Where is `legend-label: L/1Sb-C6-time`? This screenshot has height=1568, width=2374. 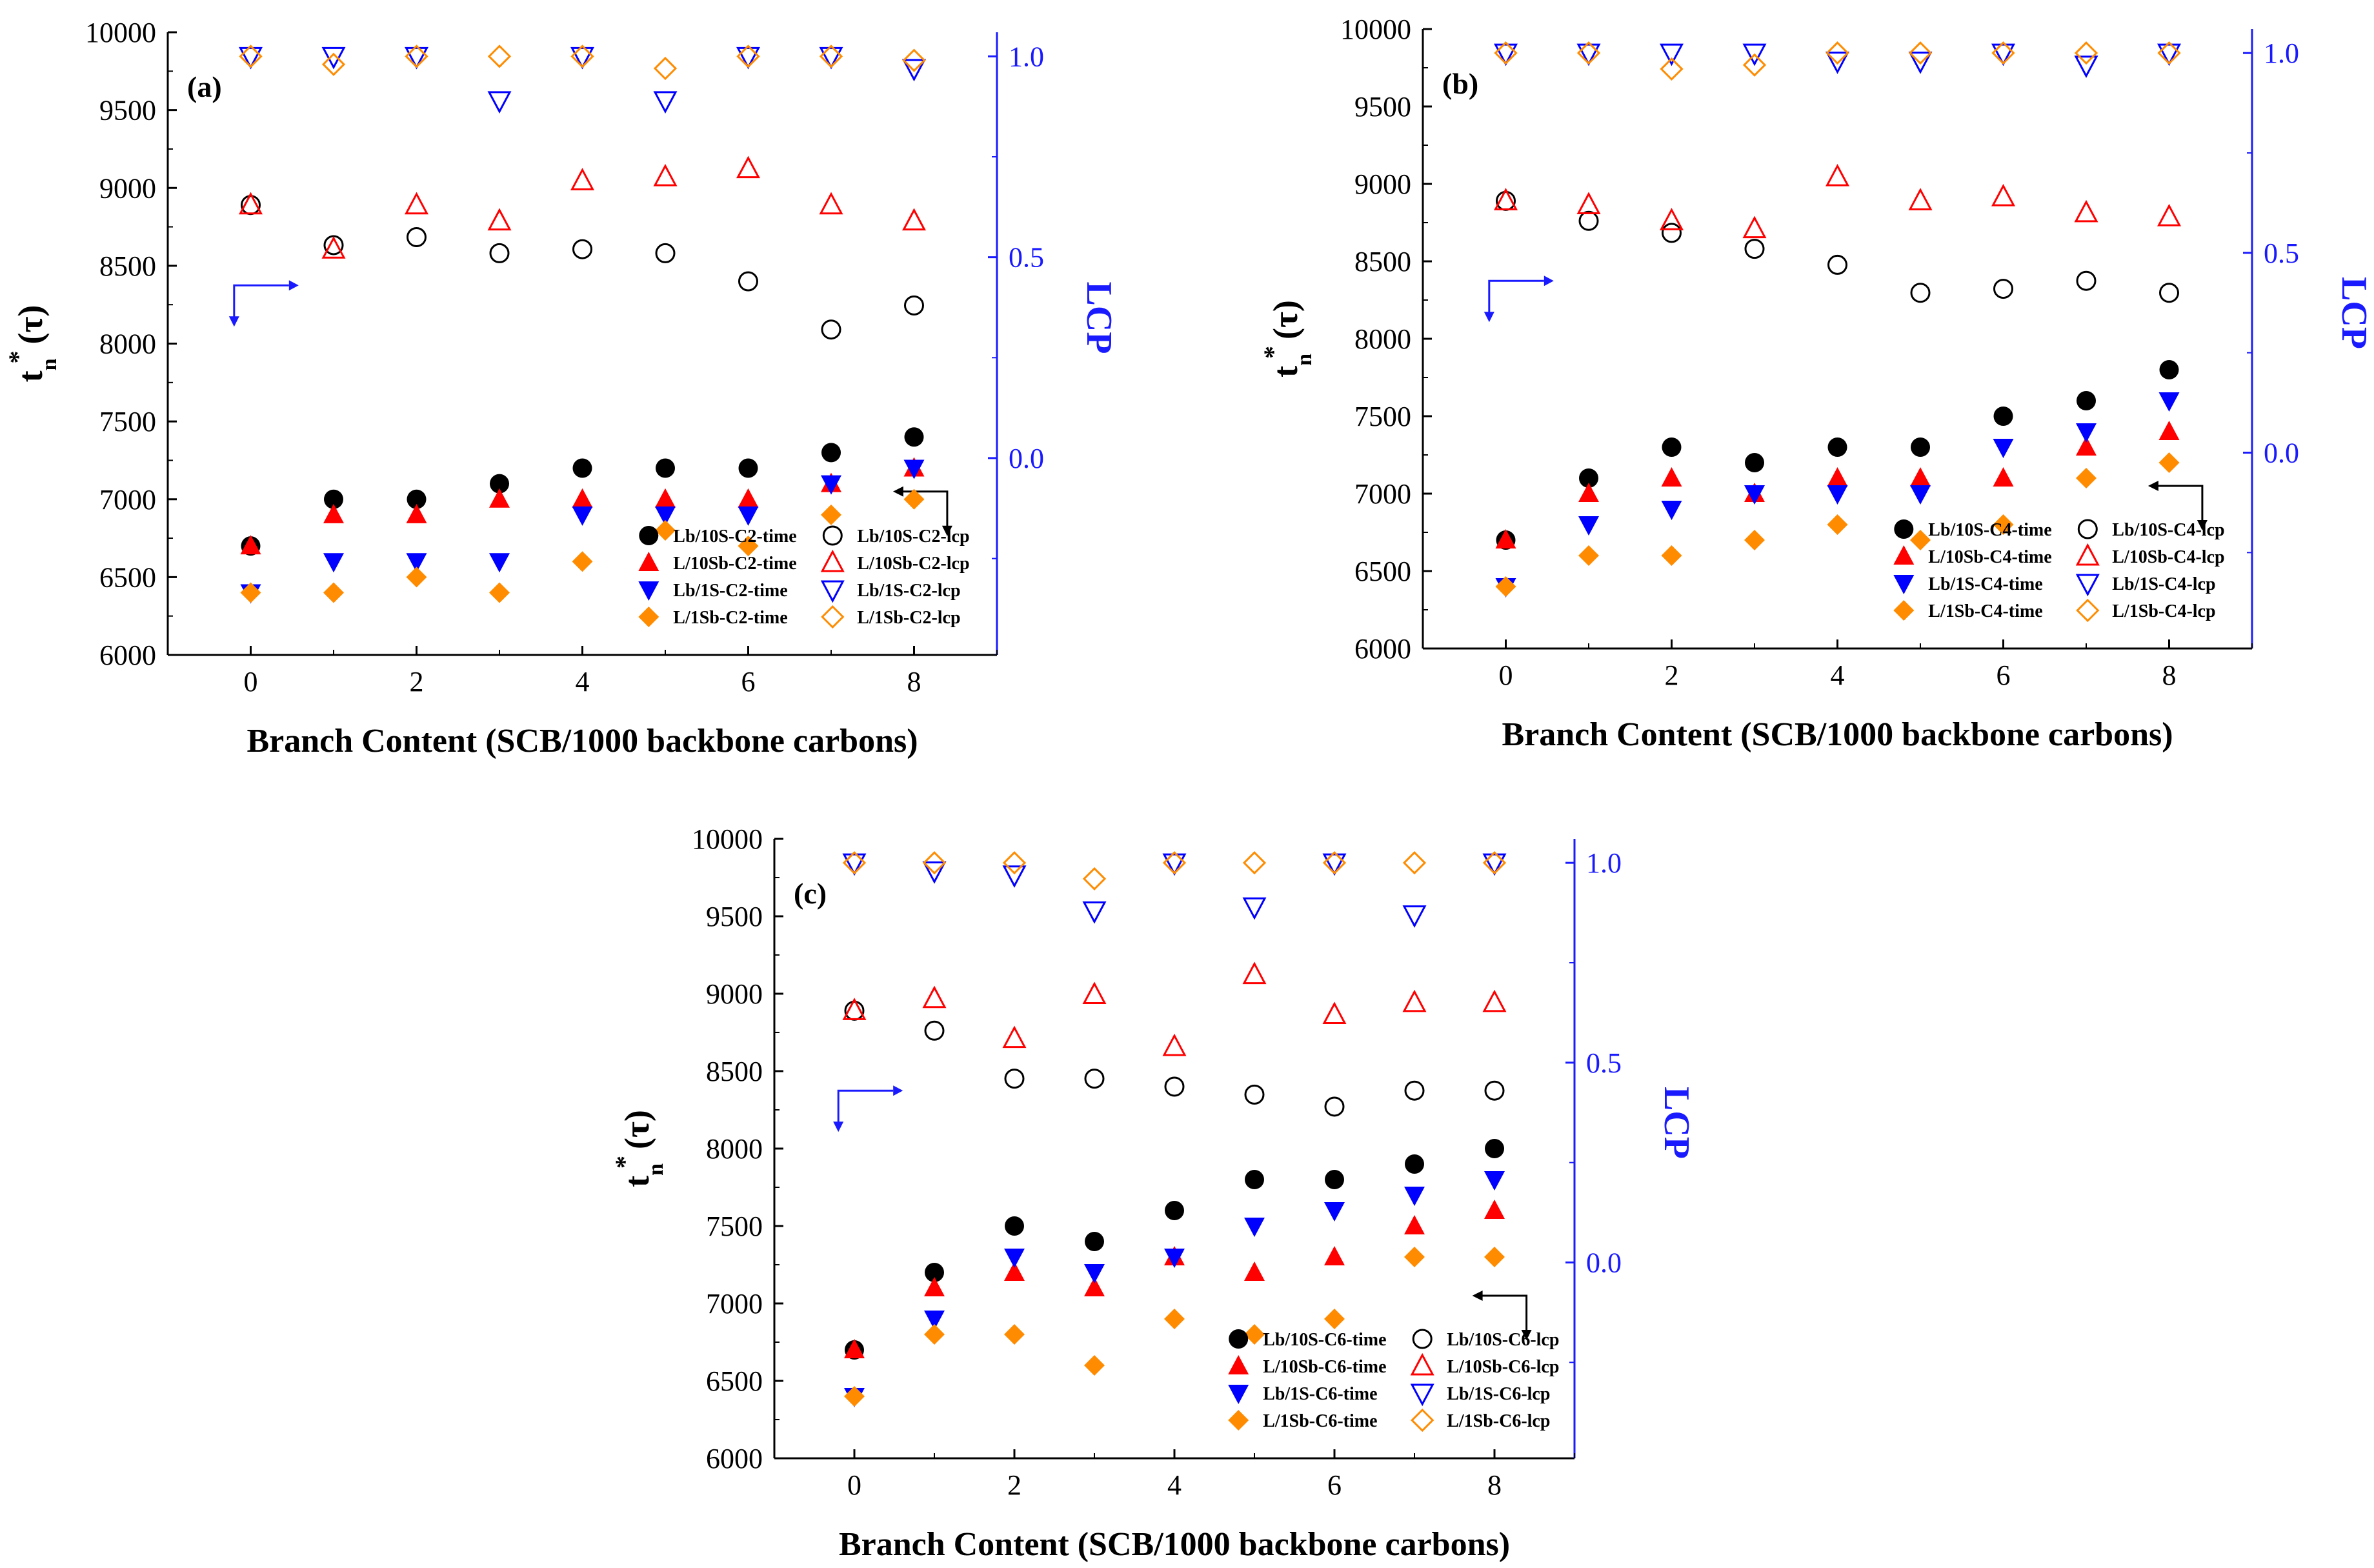 legend-label: L/1Sb-C6-time is located at coordinates (1320, 1421).